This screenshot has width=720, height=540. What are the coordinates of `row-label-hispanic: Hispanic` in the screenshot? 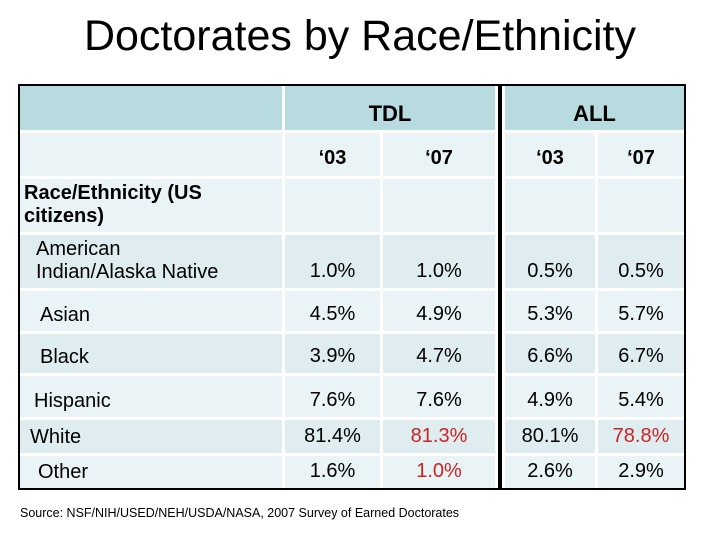 It's located at (151, 396).